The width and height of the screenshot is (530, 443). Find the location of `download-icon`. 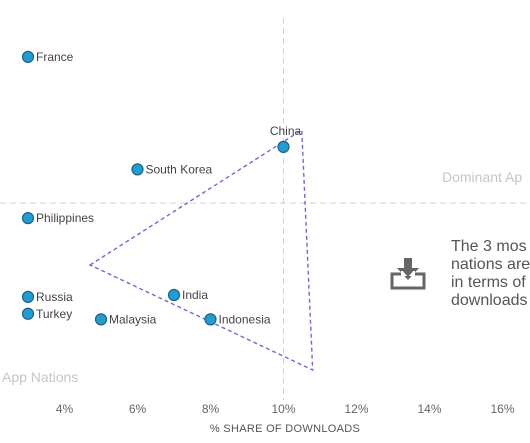

download-icon is located at coordinates (408, 274).